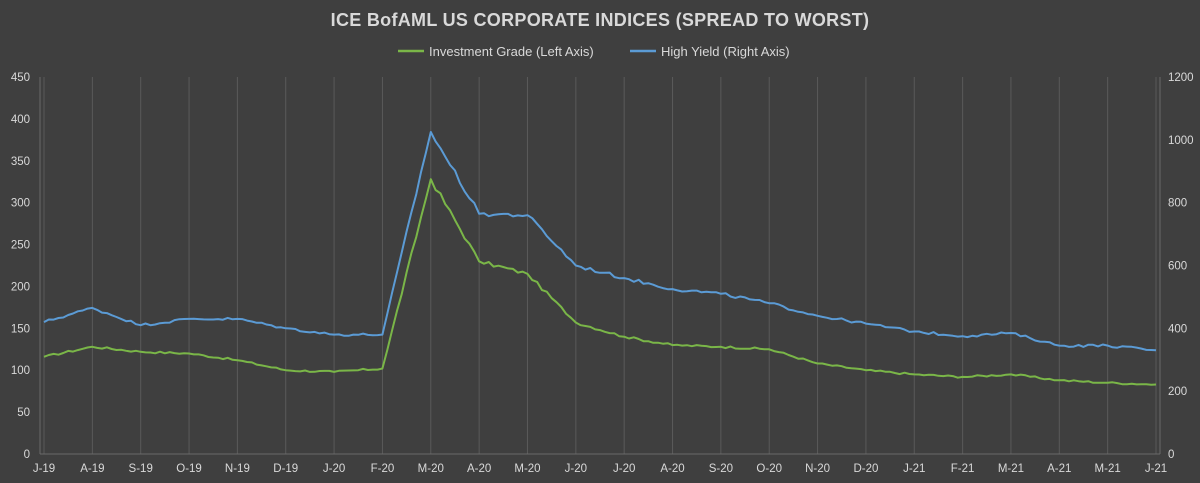  What do you see at coordinates (20, 287) in the screenshot?
I see `left-tick-label: 200` at bounding box center [20, 287].